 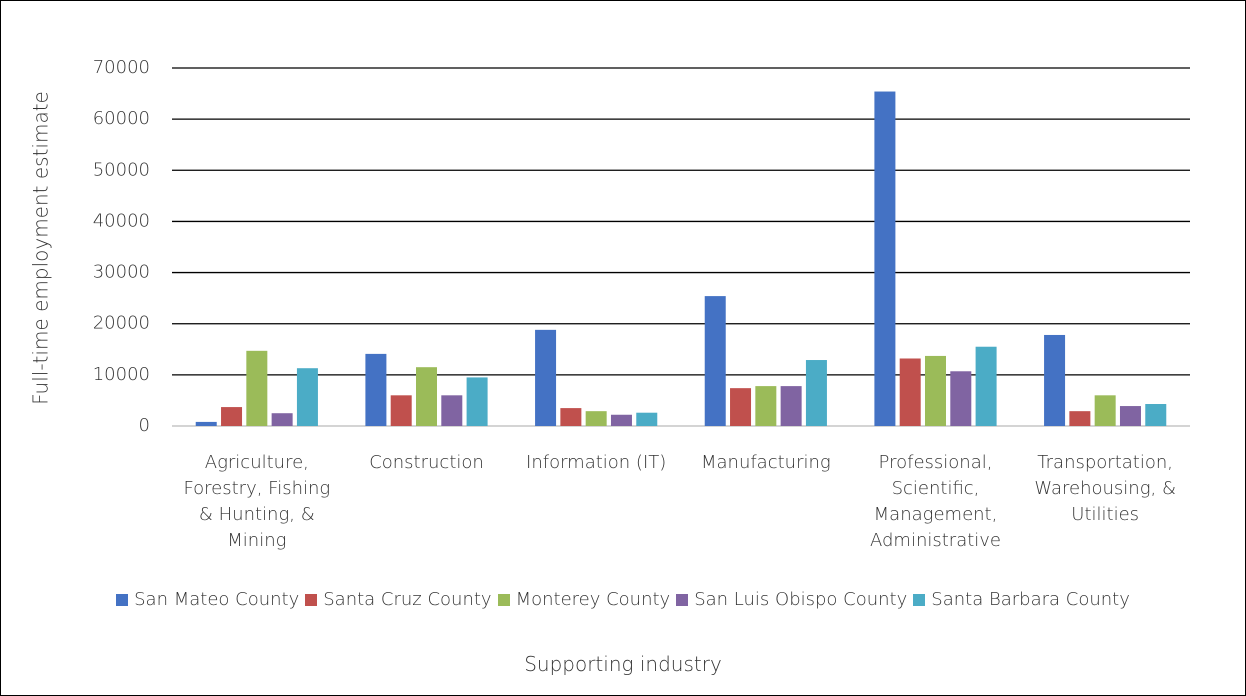 I want to click on legend-label: San Luis Obispo County, so click(x=801, y=599).